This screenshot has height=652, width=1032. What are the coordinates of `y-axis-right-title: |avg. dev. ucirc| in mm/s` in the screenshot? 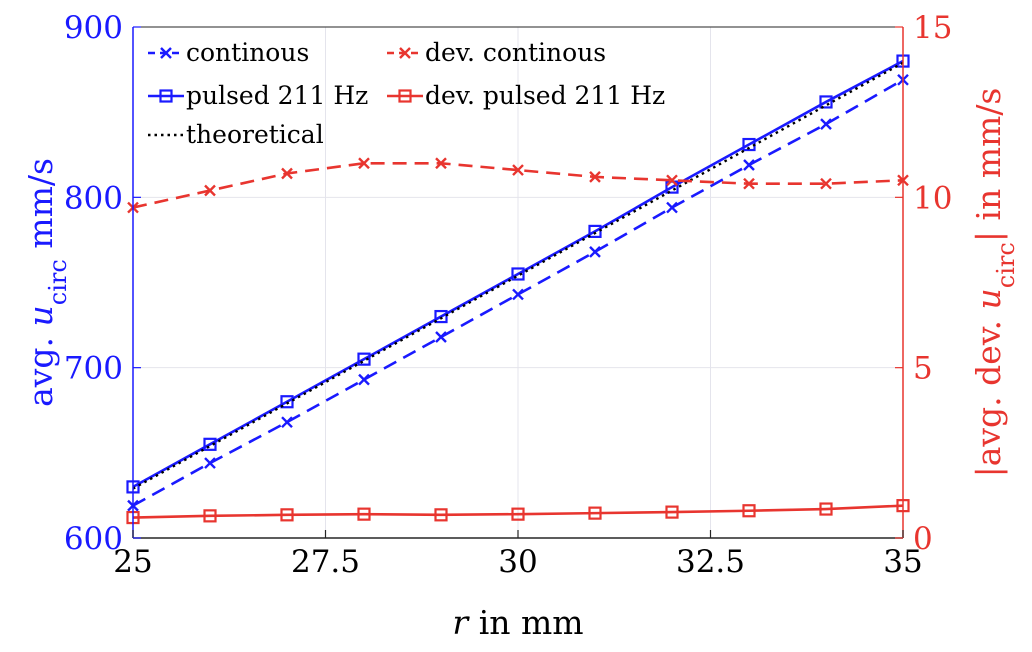 It's located at (994, 283).